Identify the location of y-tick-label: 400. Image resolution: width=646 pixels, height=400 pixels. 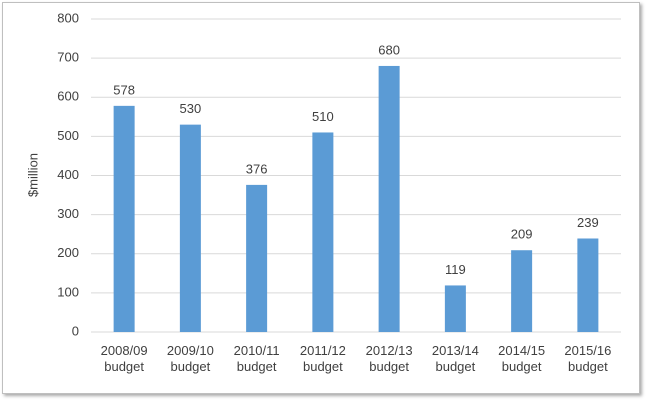
(68, 174).